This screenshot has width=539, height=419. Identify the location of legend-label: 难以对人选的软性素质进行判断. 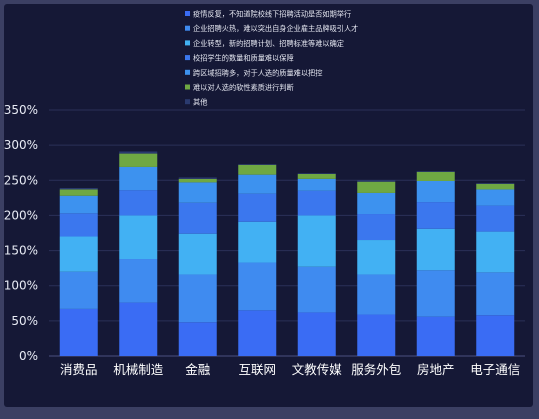
(243, 87).